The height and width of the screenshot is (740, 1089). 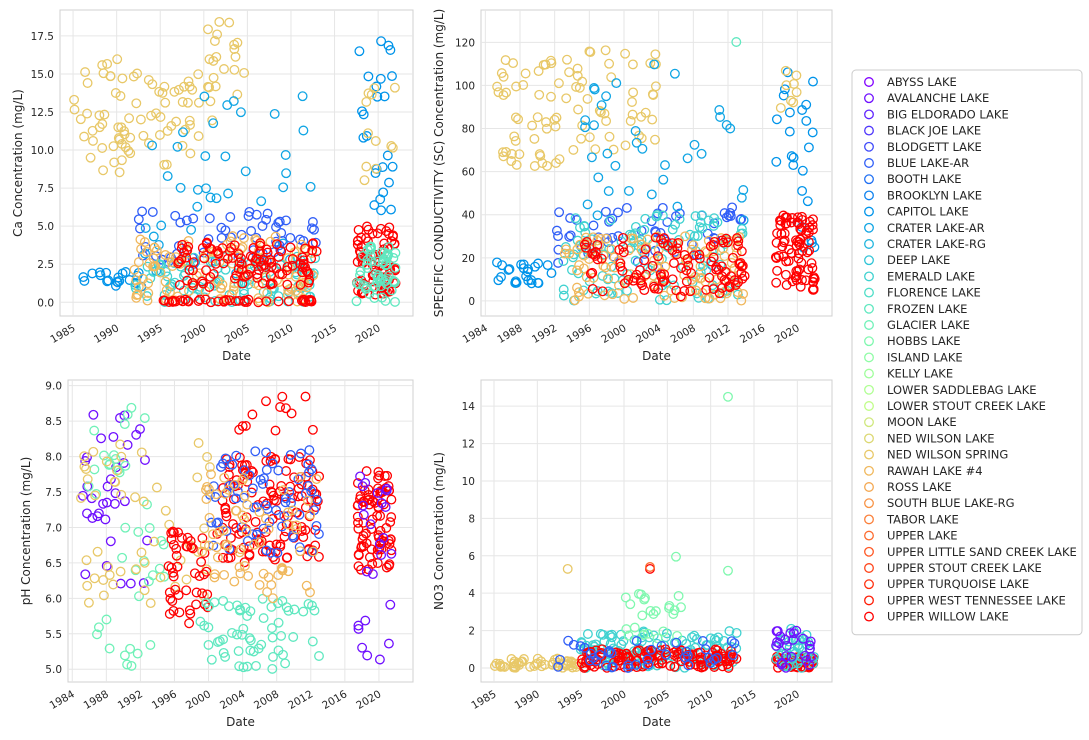 What do you see at coordinates (966, 406) in the screenshot?
I see `legend-label: LOWER STOUT CREEK LAKE` at bounding box center [966, 406].